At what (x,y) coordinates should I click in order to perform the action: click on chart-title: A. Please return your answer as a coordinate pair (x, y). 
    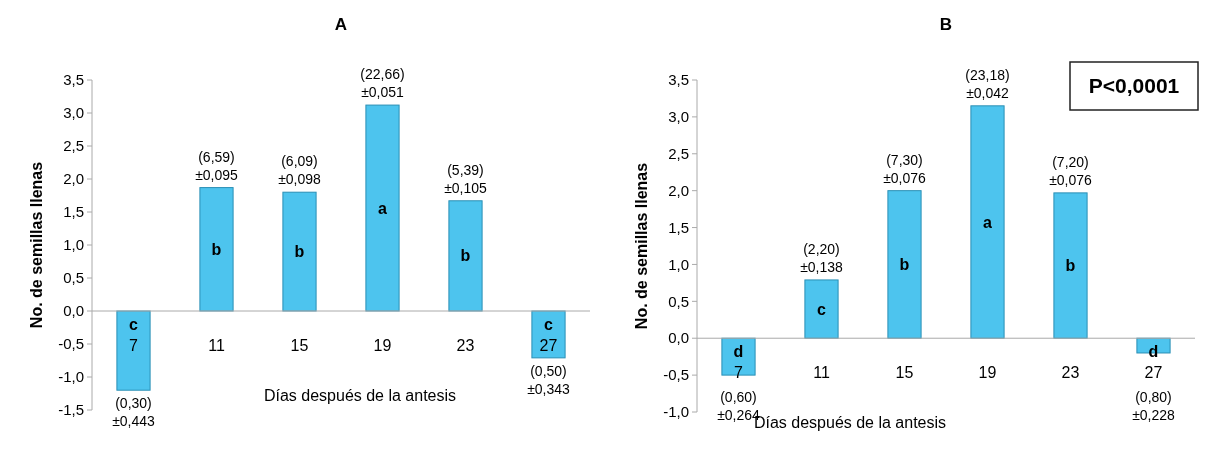
    Looking at the image, I should click on (341, 24).